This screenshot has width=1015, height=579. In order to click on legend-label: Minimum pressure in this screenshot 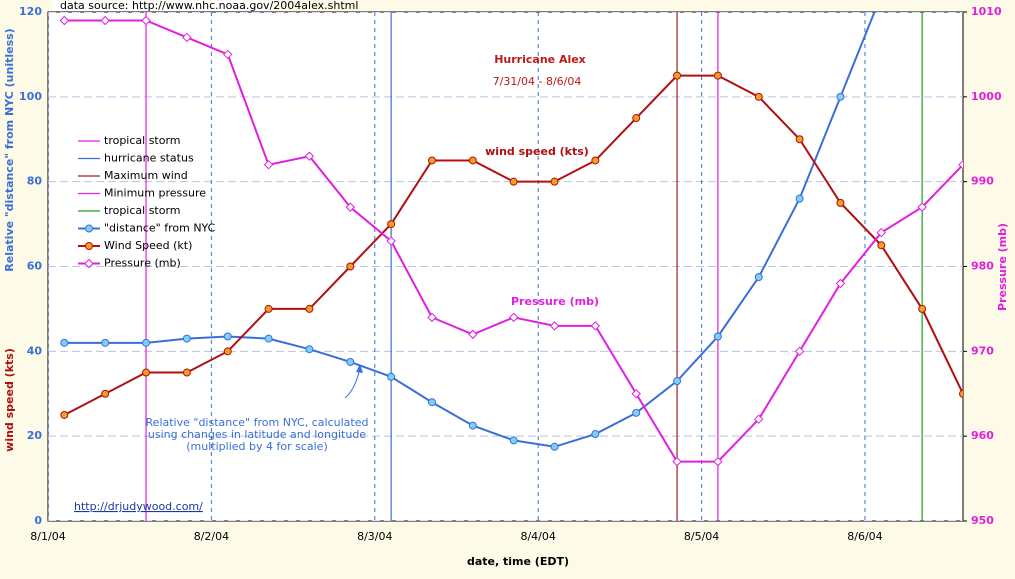, I will do `click(155, 193)`.